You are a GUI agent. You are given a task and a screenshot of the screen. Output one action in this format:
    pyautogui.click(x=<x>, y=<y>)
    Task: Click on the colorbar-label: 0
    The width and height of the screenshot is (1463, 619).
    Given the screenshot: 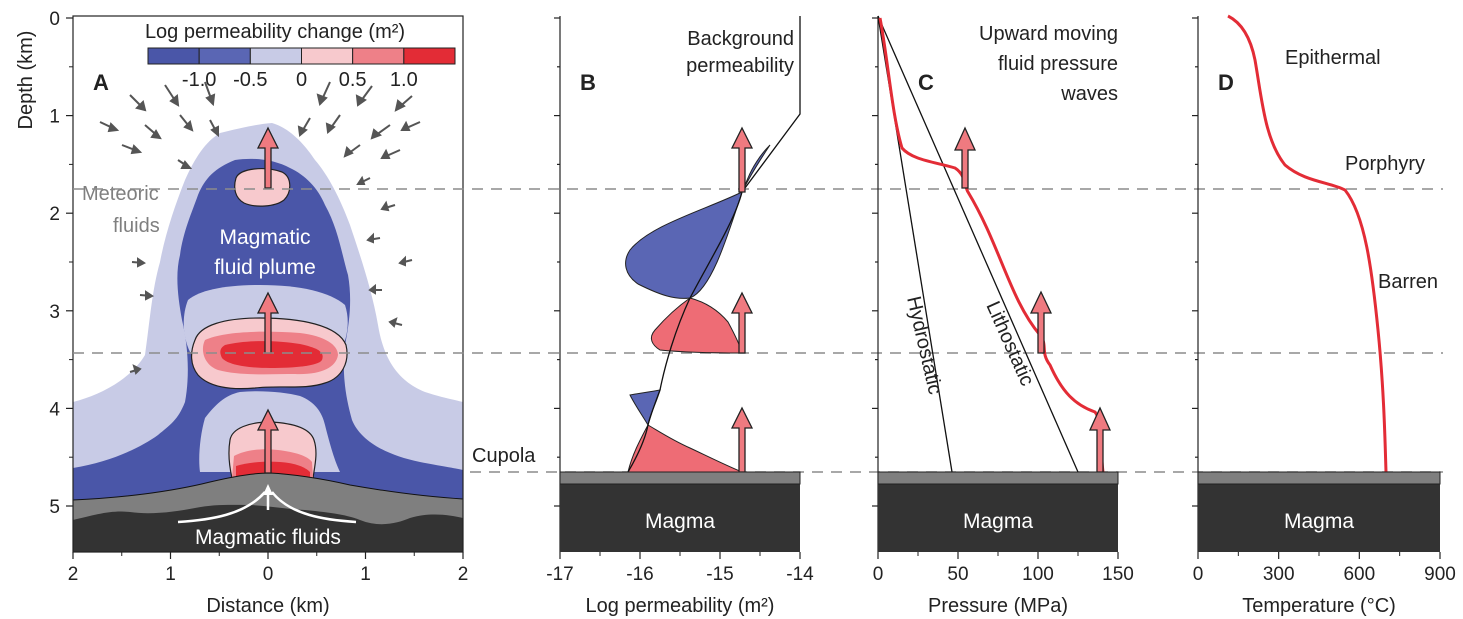 What is the action you would take?
    pyautogui.click(x=301, y=80)
    